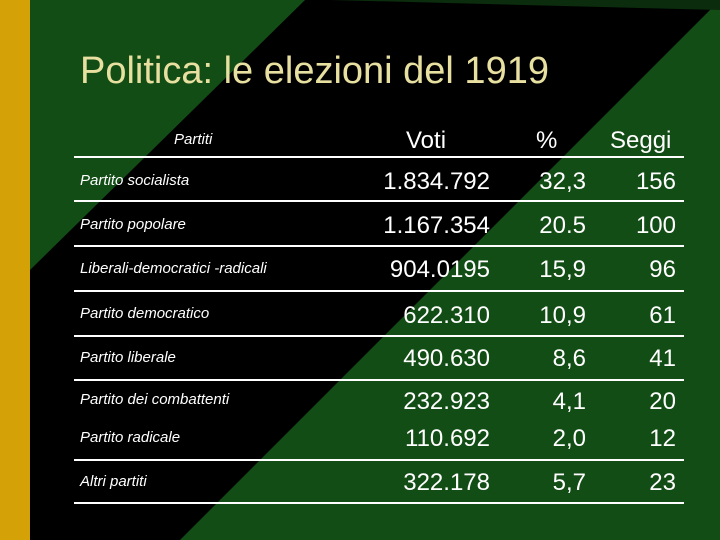  Describe the element at coordinates (446, 315) in the screenshot. I see `row-votes: 622.310` at that location.